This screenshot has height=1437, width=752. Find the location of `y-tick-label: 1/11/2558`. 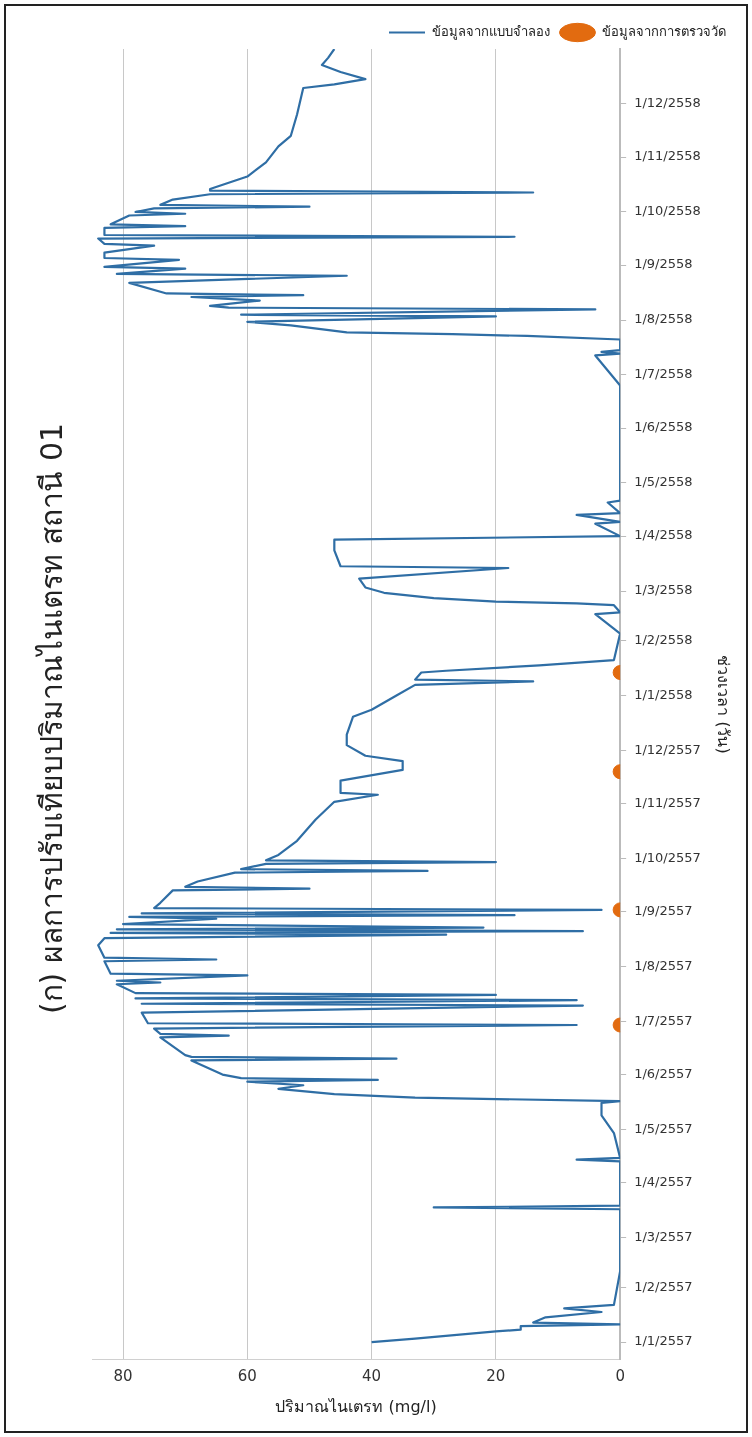

y-tick-label: 1/11/2558 is located at coordinates (667, 156).